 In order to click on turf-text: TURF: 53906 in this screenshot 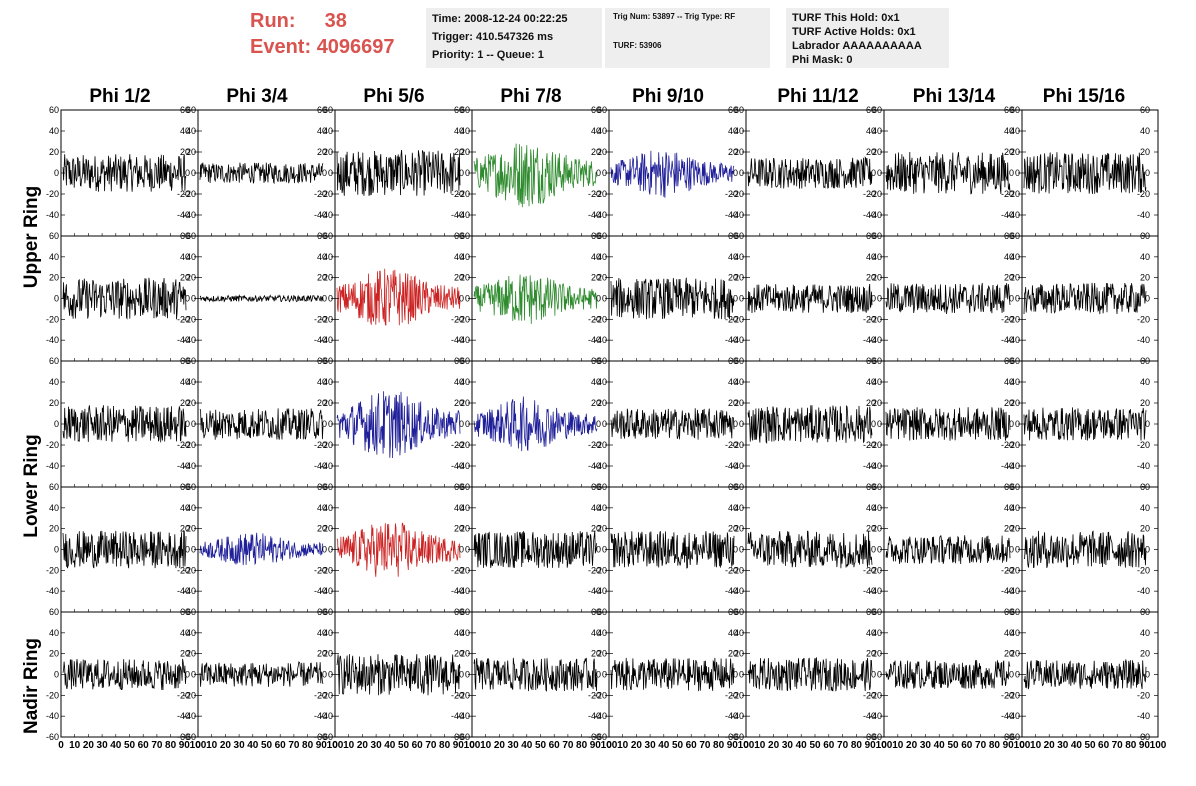, I will do `click(637, 45)`.